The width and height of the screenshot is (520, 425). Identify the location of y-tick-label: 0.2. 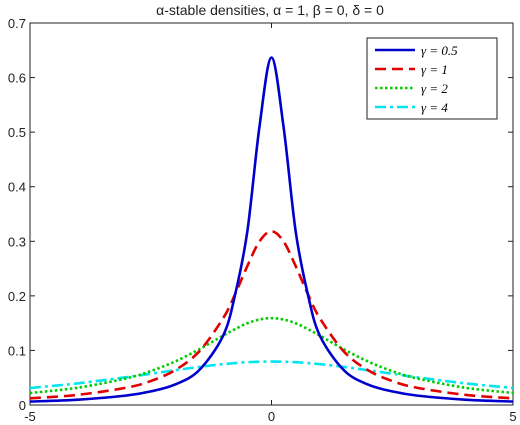
(17, 296).